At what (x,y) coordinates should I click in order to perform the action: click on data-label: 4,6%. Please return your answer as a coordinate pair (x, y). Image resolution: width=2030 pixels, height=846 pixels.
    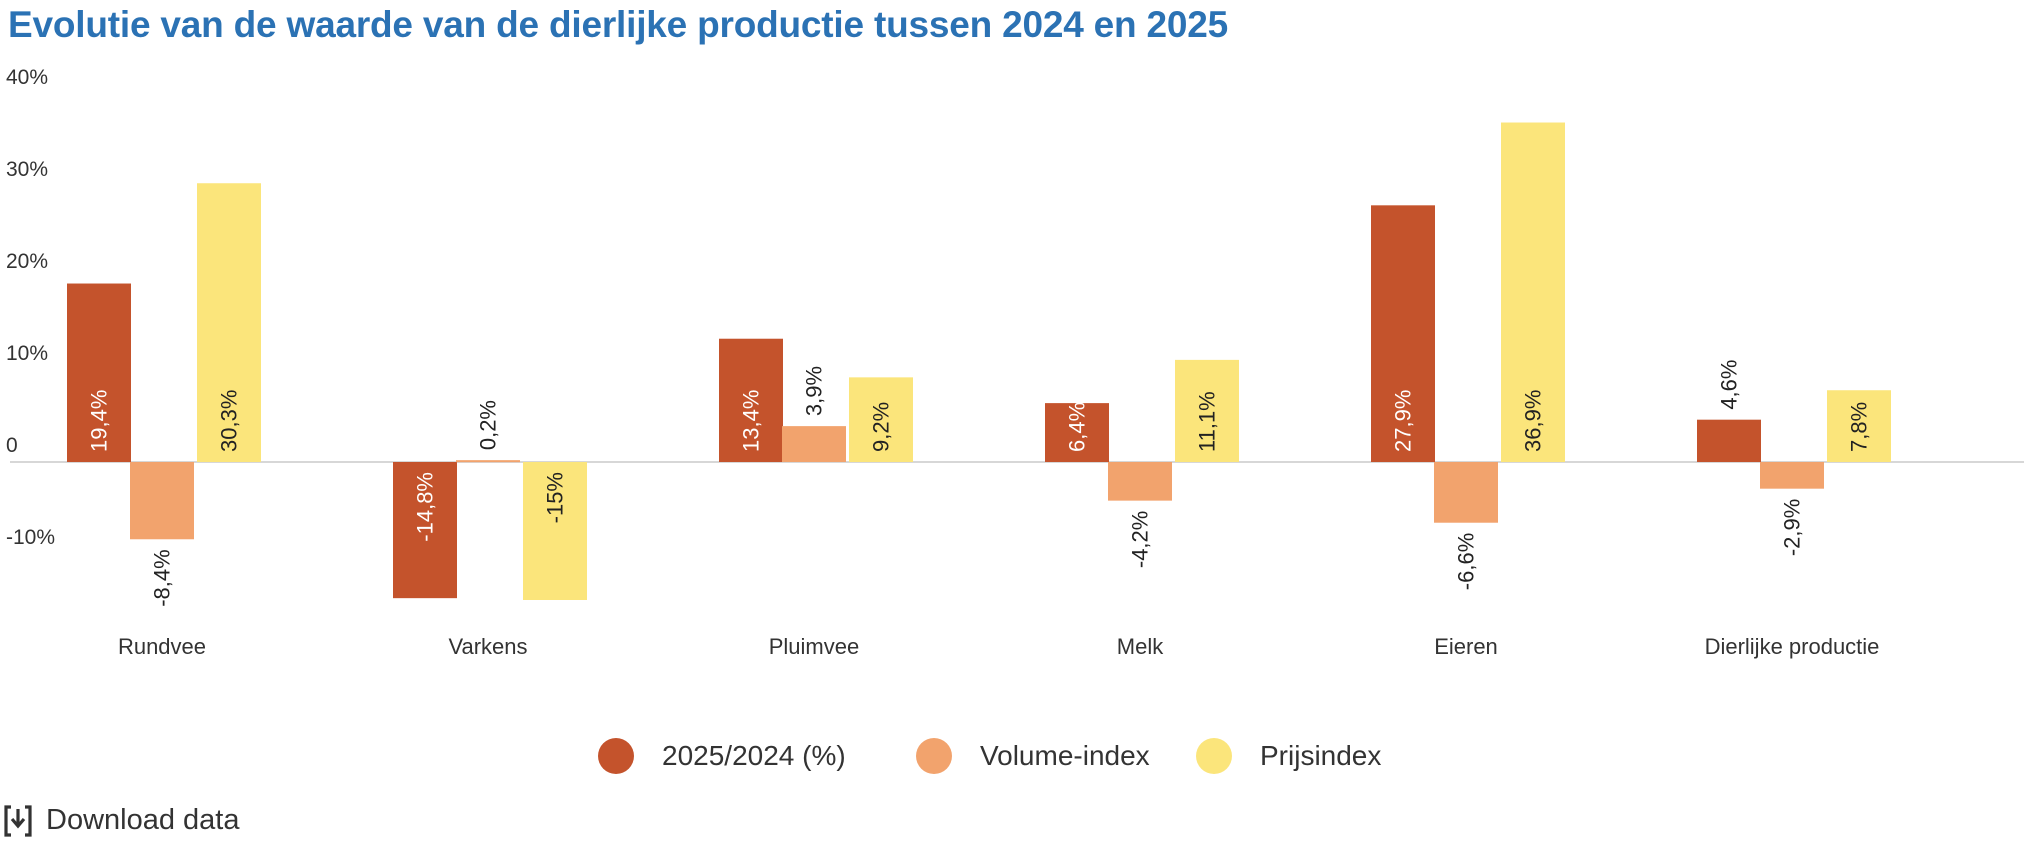
    Looking at the image, I should click on (1729, 385).